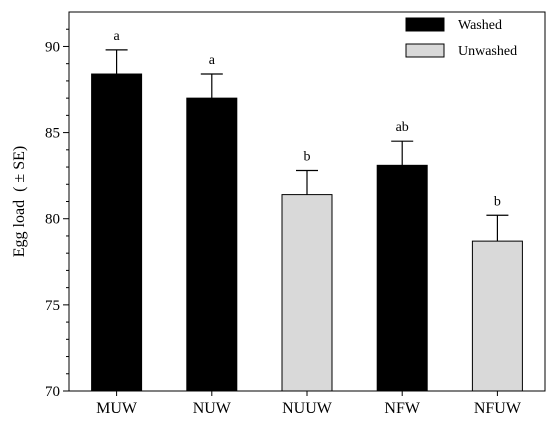 Image resolution: width=550 pixels, height=424 pixels. What do you see at coordinates (52, 47) in the screenshot?
I see `y-tick-label: 90` at bounding box center [52, 47].